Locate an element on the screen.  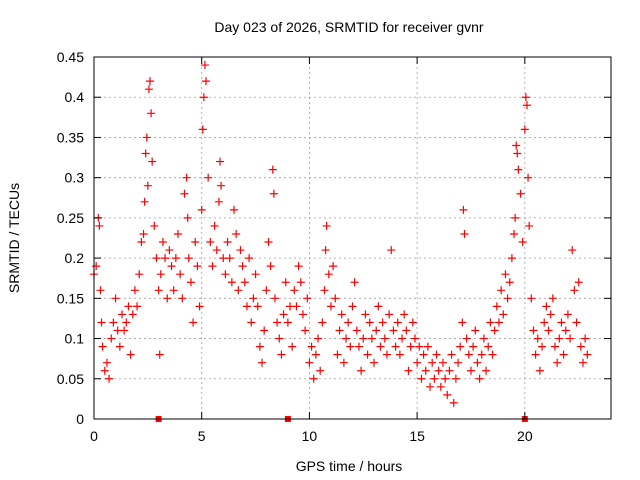
y-tick-label: 0.15 is located at coordinates (70, 298).